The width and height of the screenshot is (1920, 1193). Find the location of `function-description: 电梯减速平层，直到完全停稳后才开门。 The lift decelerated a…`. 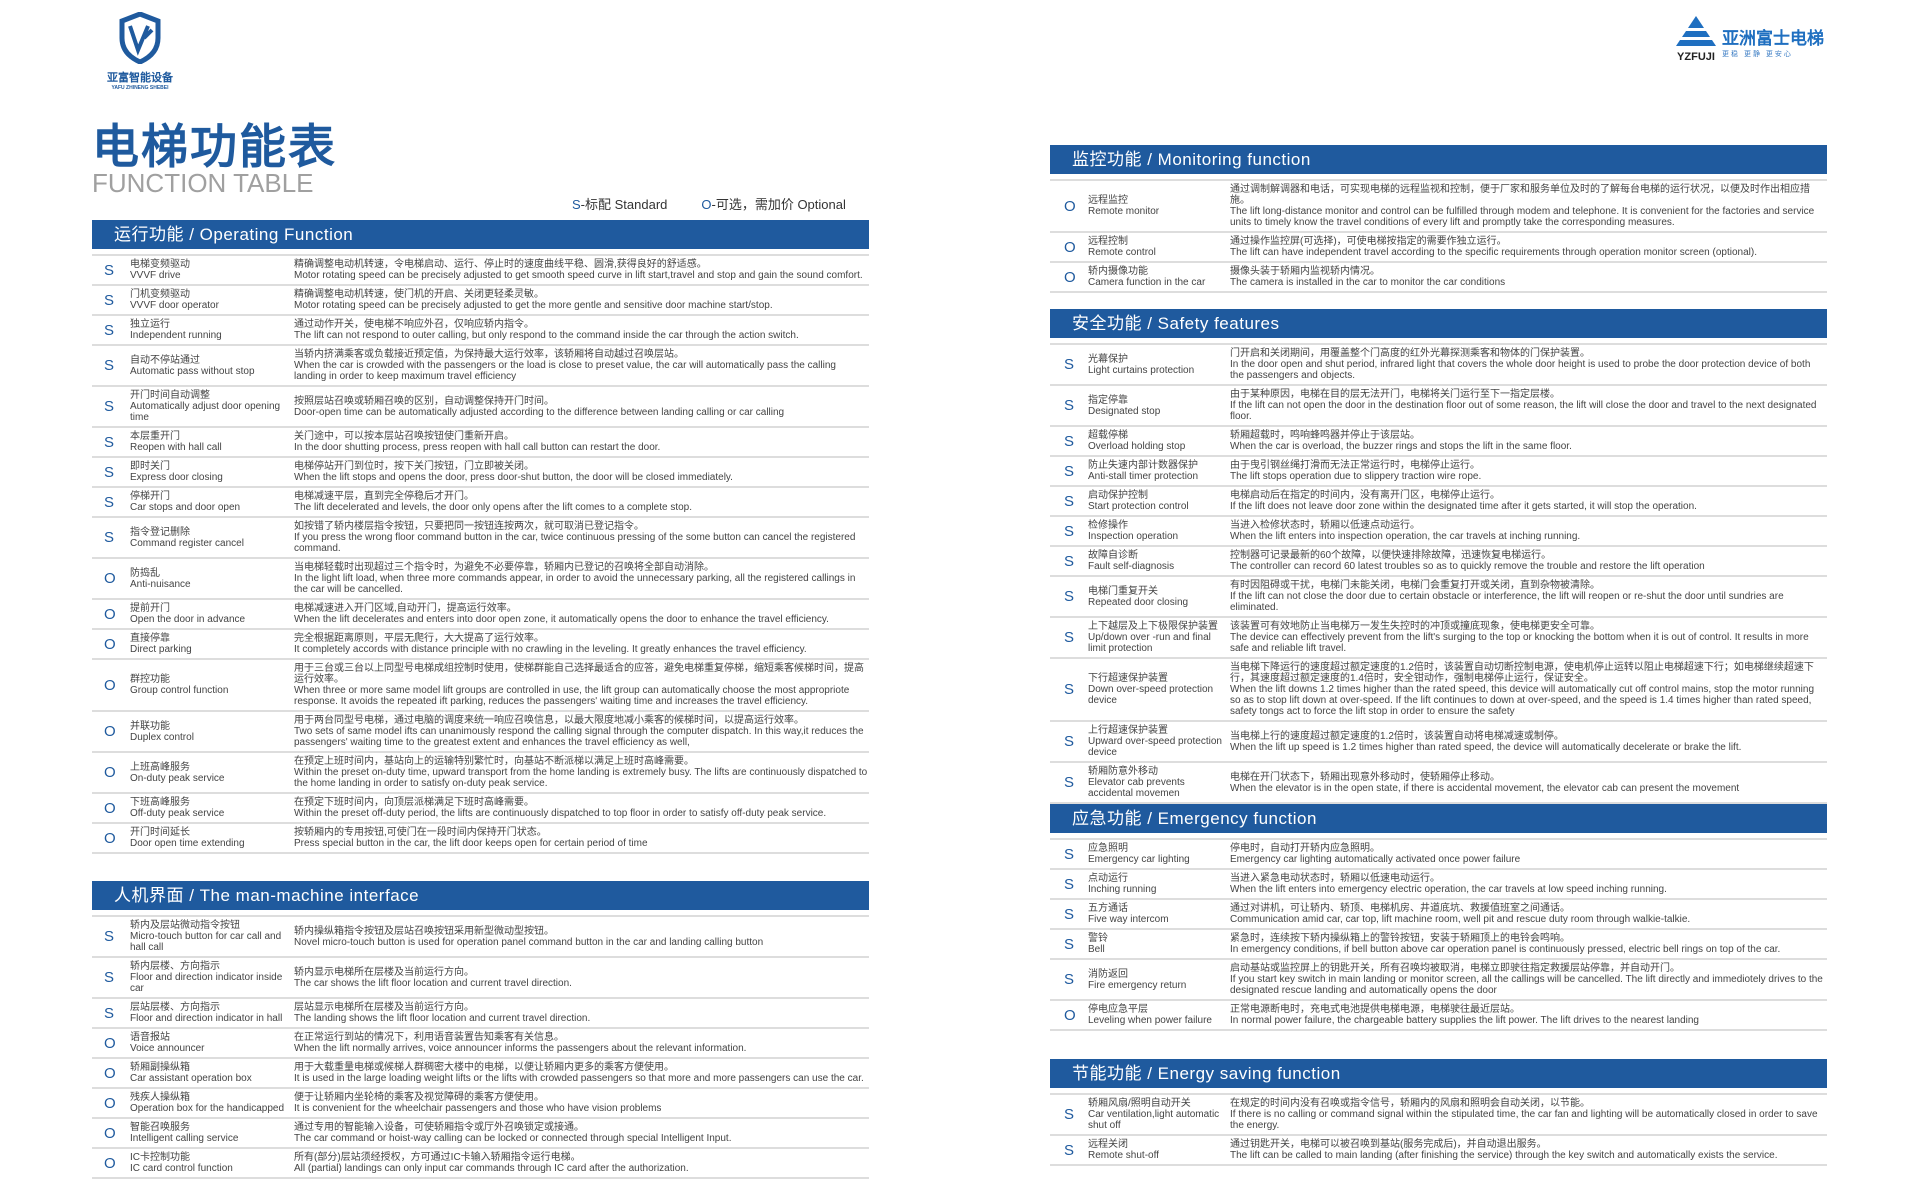

function-description: 电梯减速平层，直到完全停稳后才开门。 The lift decelerated a… is located at coordinates (581, 502).